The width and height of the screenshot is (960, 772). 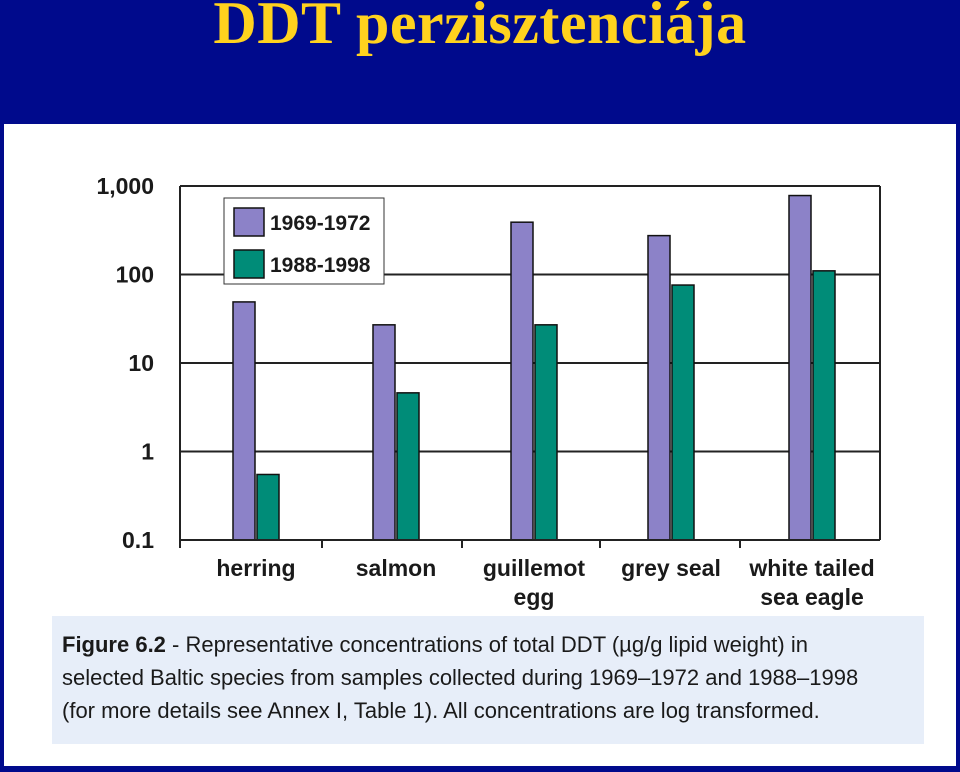 I want to click on caption-figure-label: Figure 6.2, so click(x=114, y=644).